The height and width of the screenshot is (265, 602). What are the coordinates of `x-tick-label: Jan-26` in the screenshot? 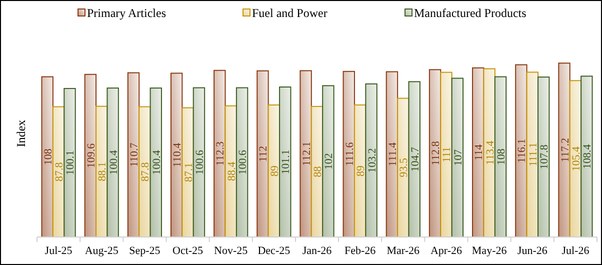 It's located at (317, 250).